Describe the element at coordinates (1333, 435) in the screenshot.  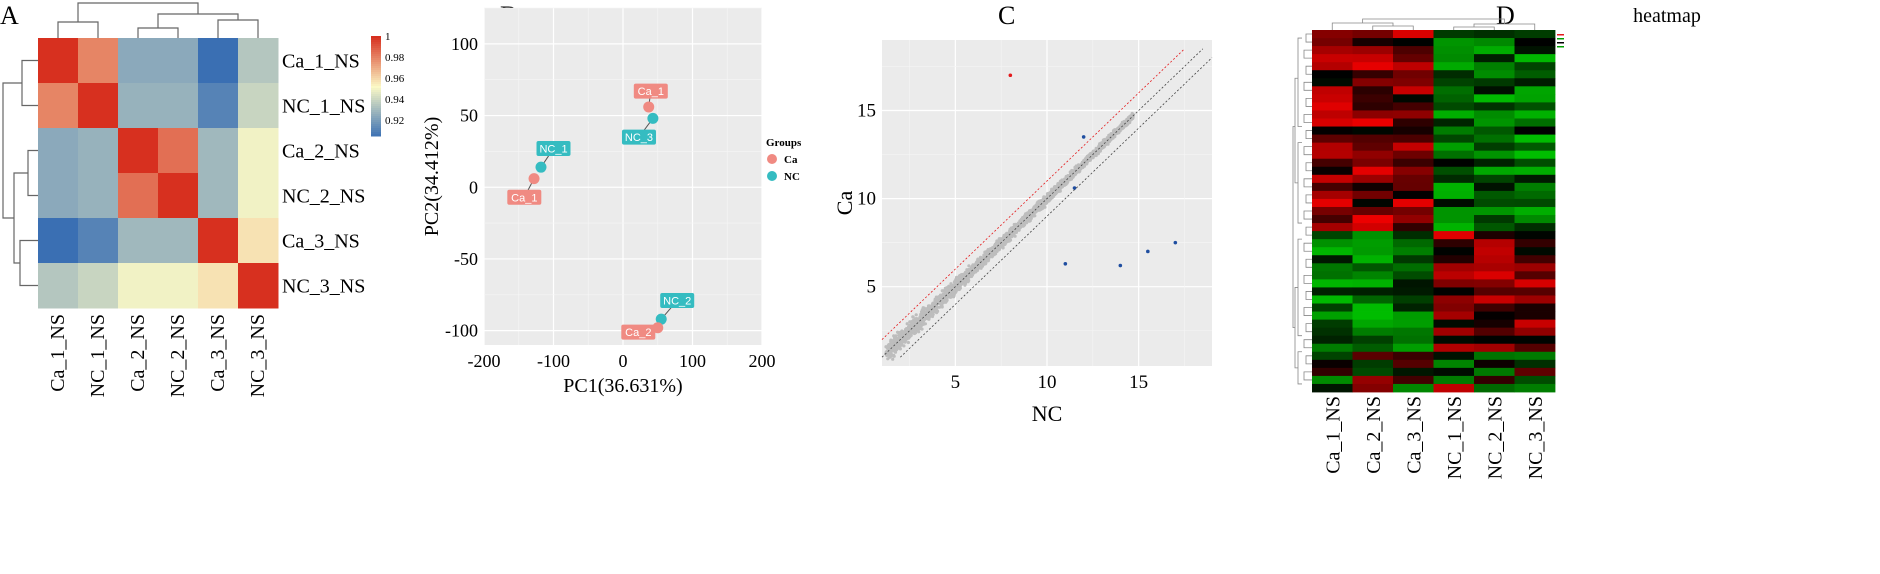
I see `col-label: Ca_1_NS` at that location.